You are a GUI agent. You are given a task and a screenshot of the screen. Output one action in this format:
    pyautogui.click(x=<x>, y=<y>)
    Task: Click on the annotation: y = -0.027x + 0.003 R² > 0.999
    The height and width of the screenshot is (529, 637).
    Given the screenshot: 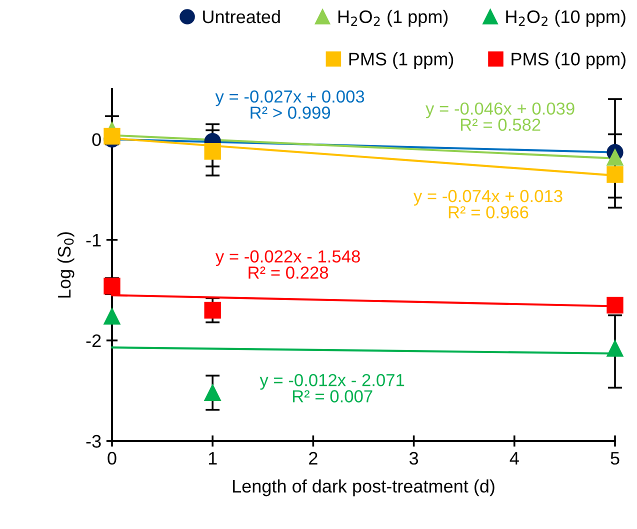 What is the action you would take?
    pyautogui.click(x=289, y=104)
    